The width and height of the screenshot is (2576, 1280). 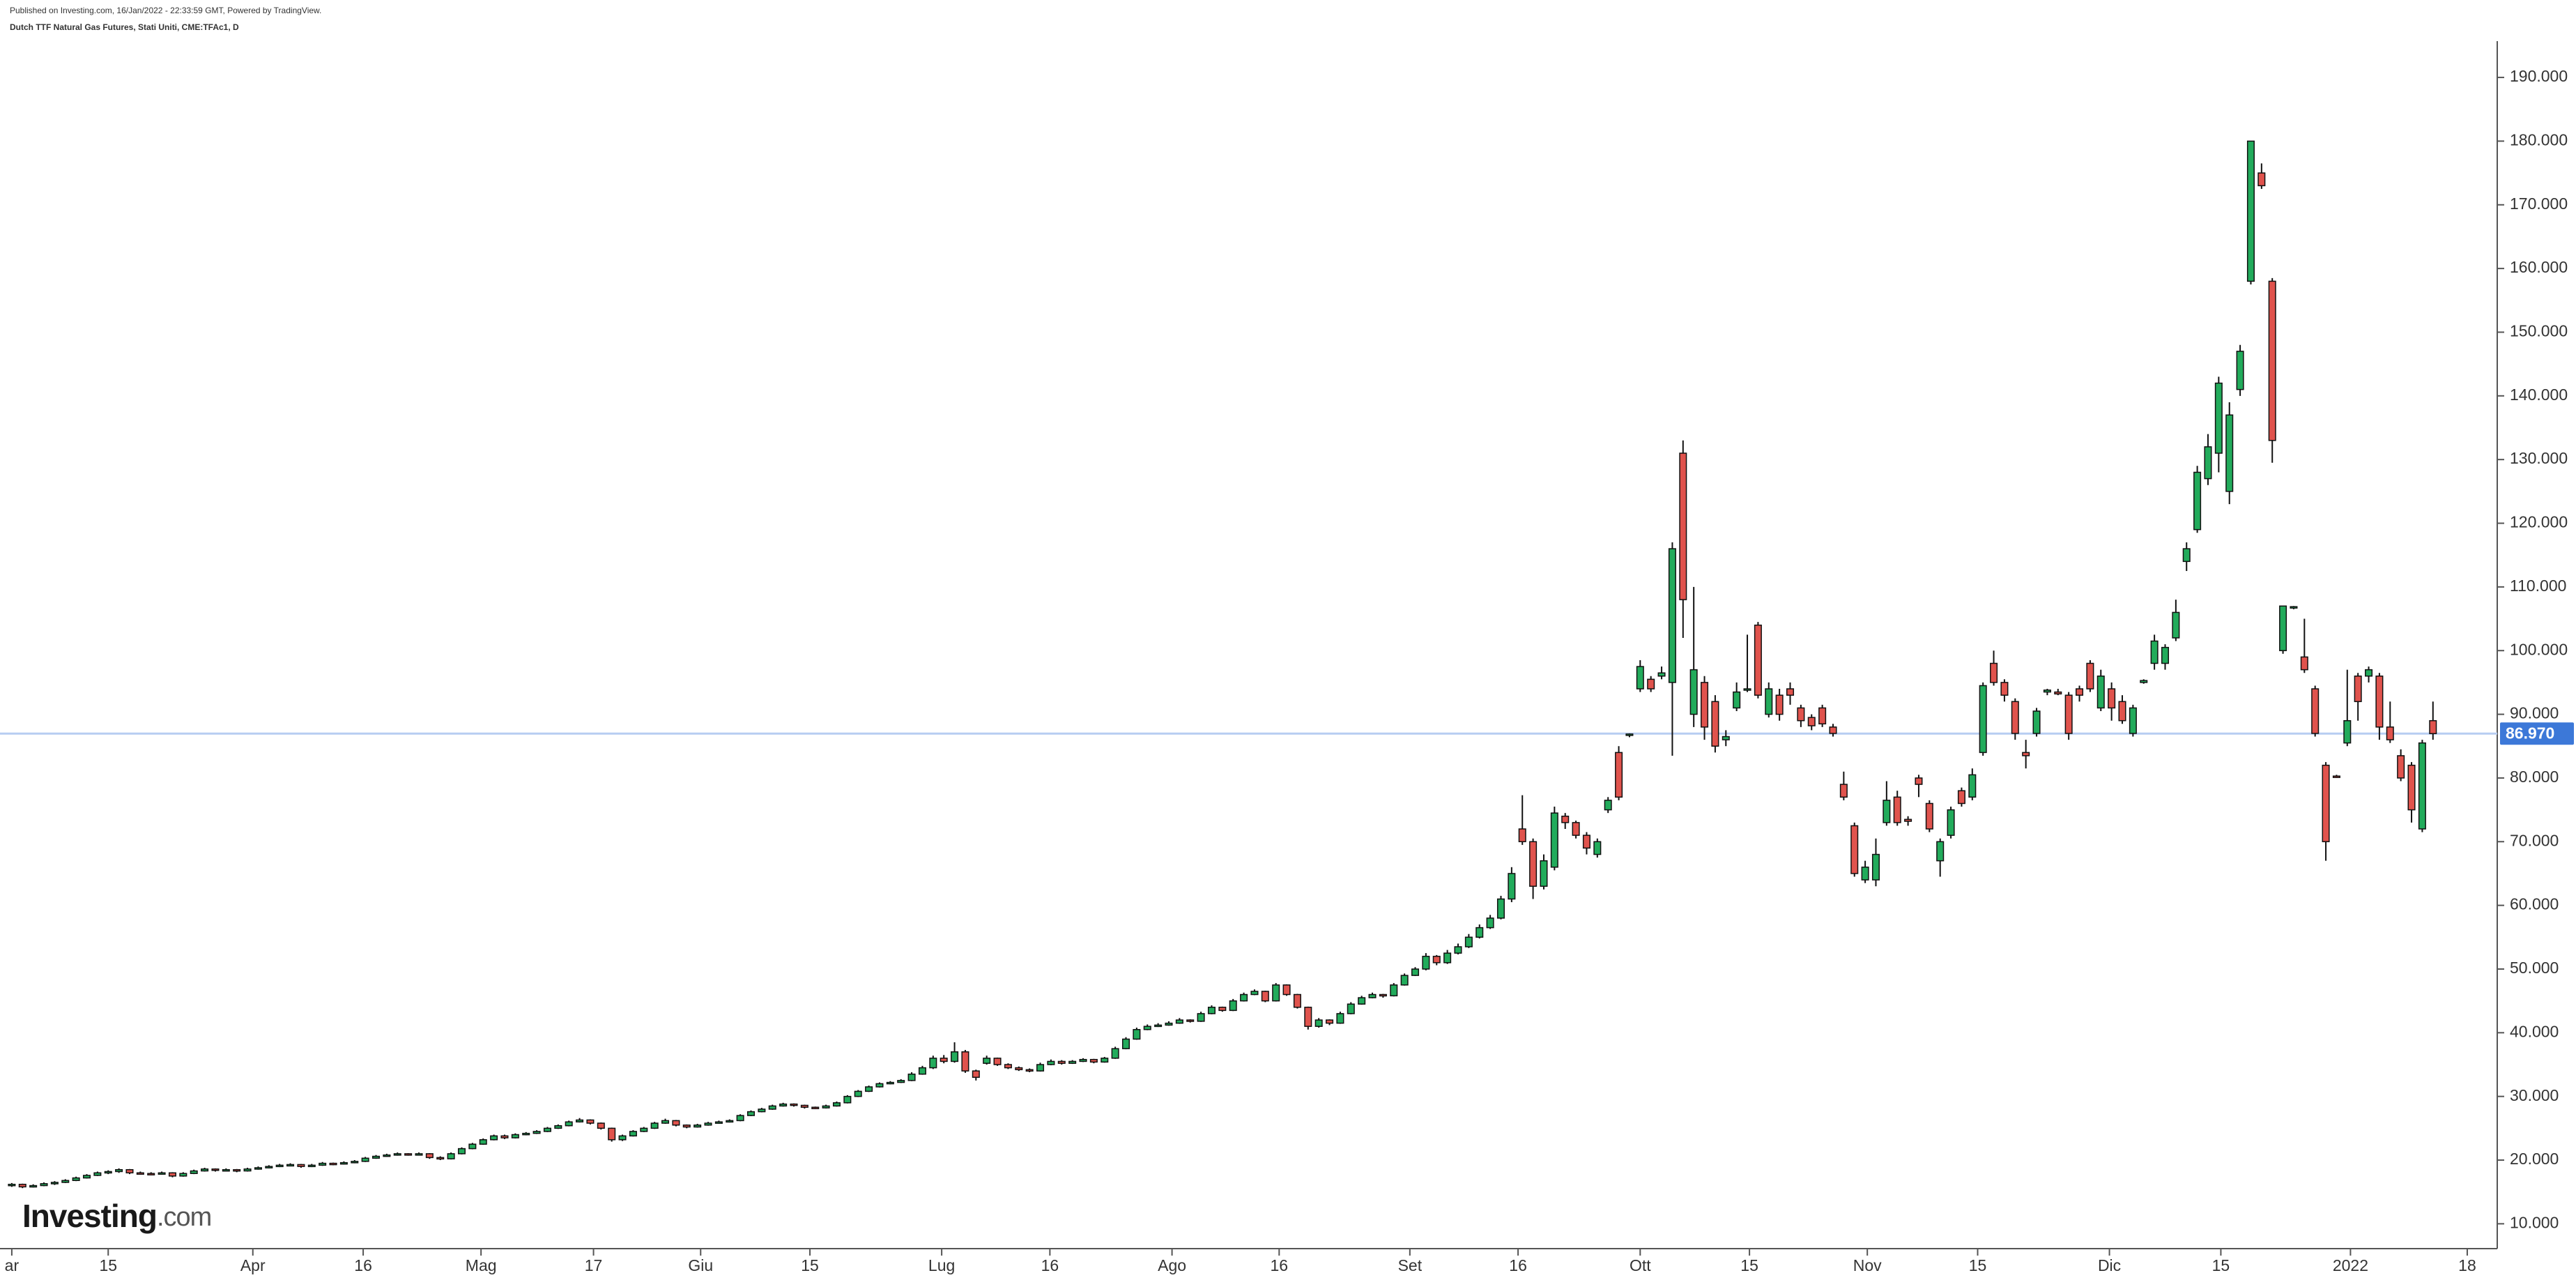 What do you see at coordinates (594, 1265) in the screenshot?
I see `x-tick-label: 17` at bounding box center [594, 1265].